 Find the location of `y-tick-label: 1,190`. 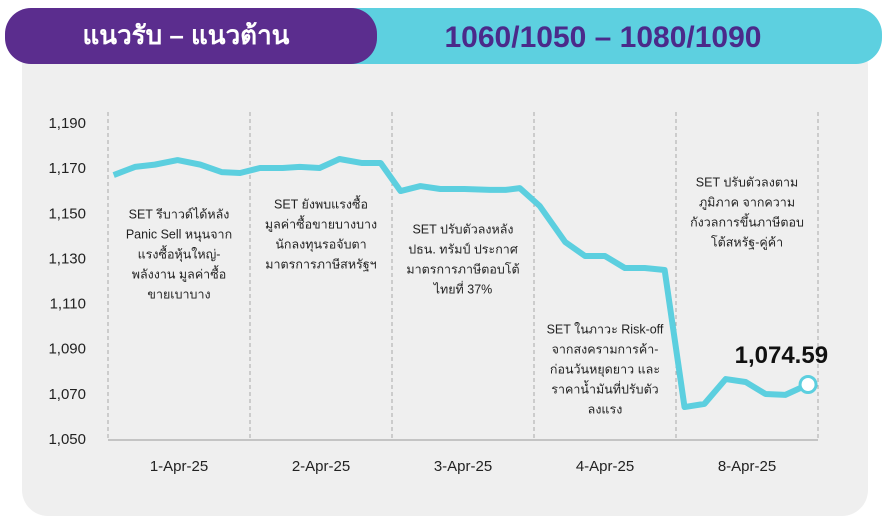

y-tick-label: 1,190 is located at coordinates (67, 123).